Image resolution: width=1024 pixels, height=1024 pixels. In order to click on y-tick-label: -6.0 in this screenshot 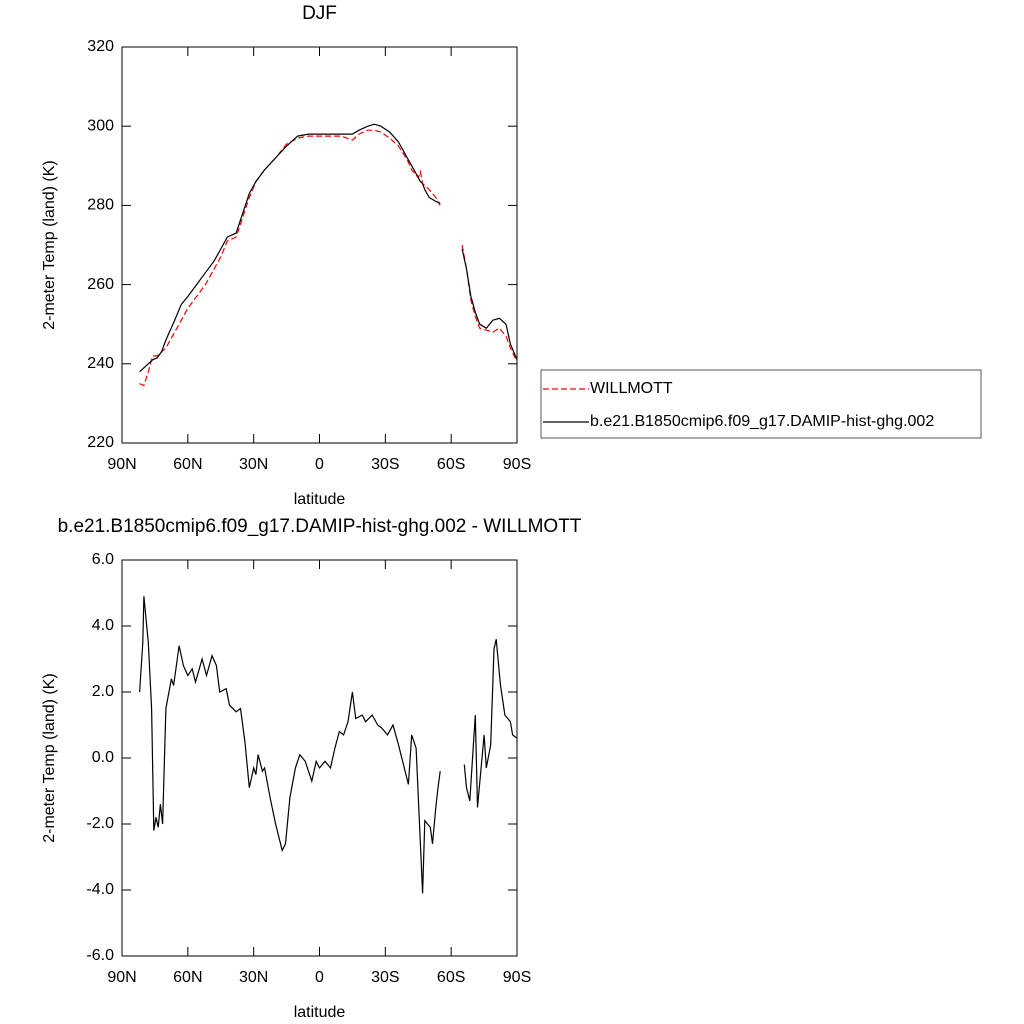, I will do `click(100, 955)`.